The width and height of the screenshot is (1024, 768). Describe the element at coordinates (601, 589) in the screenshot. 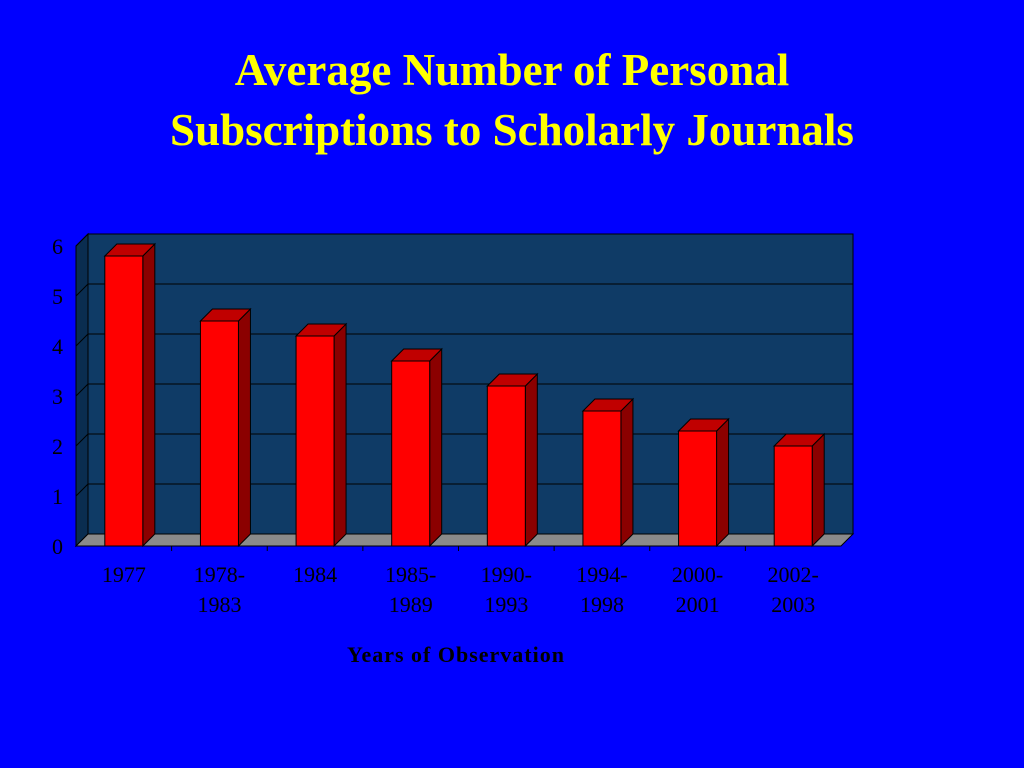

I see `x-tick-label: 1994- 1998` at that location.